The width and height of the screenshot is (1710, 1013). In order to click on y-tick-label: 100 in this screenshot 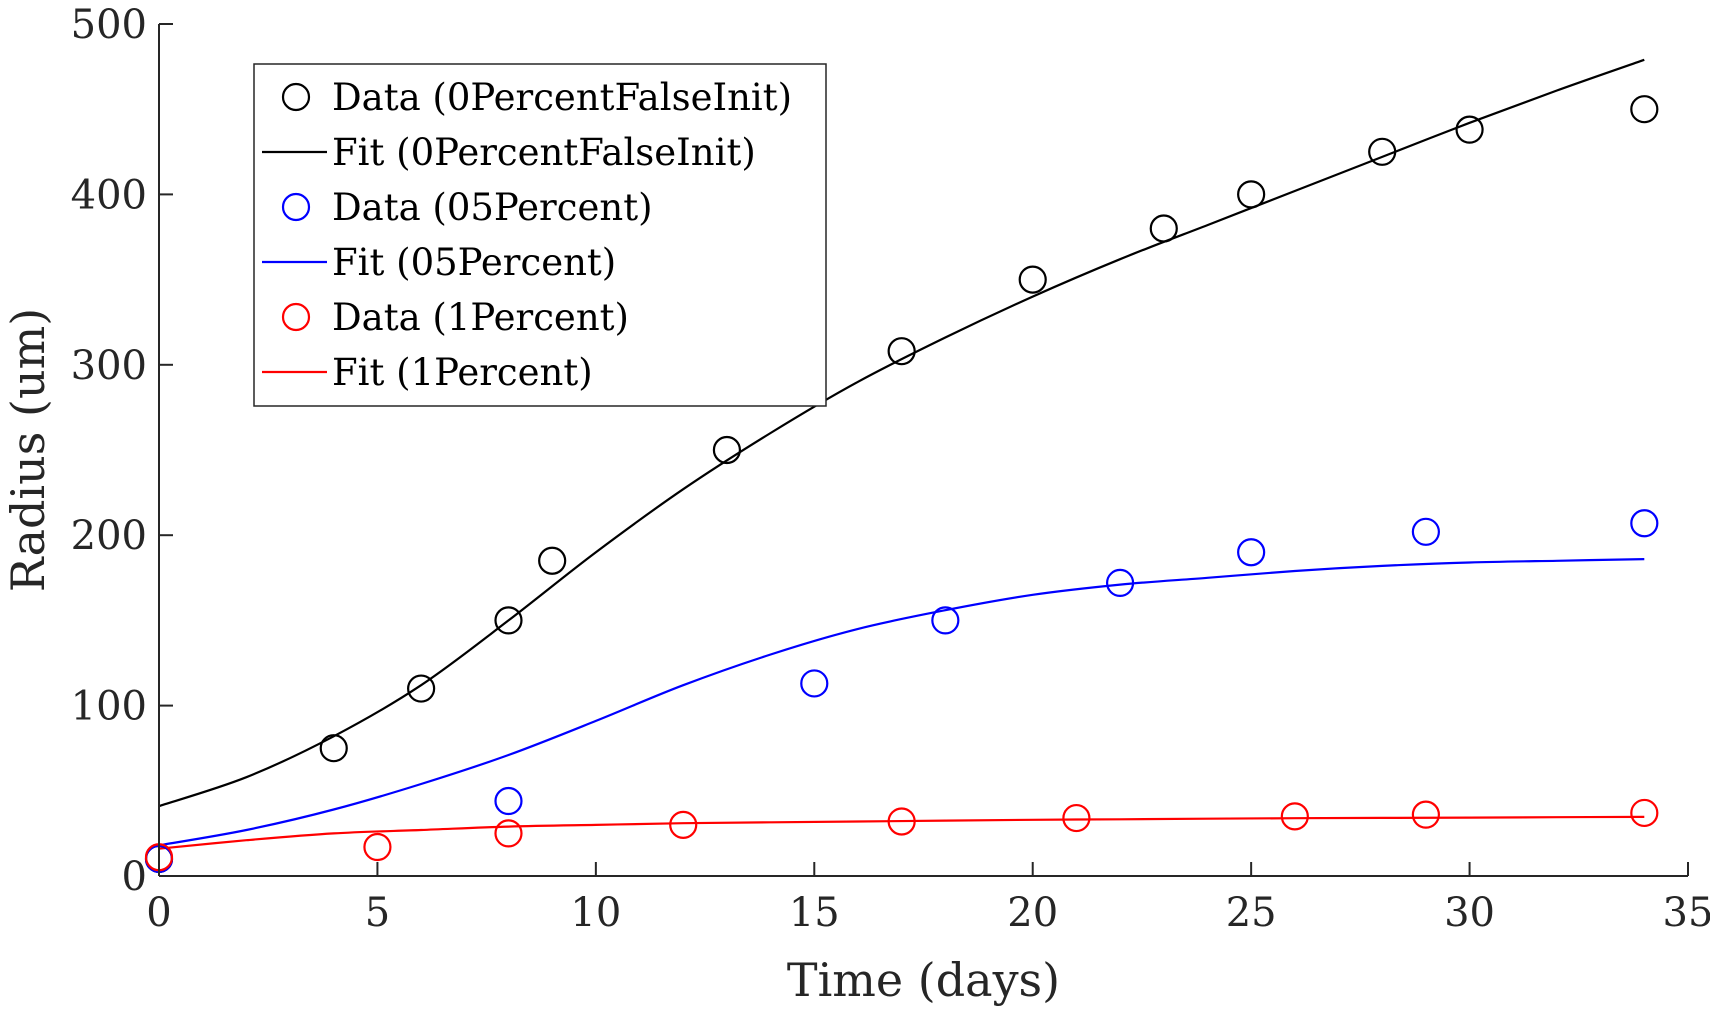, I will do `click(109, 707)`.